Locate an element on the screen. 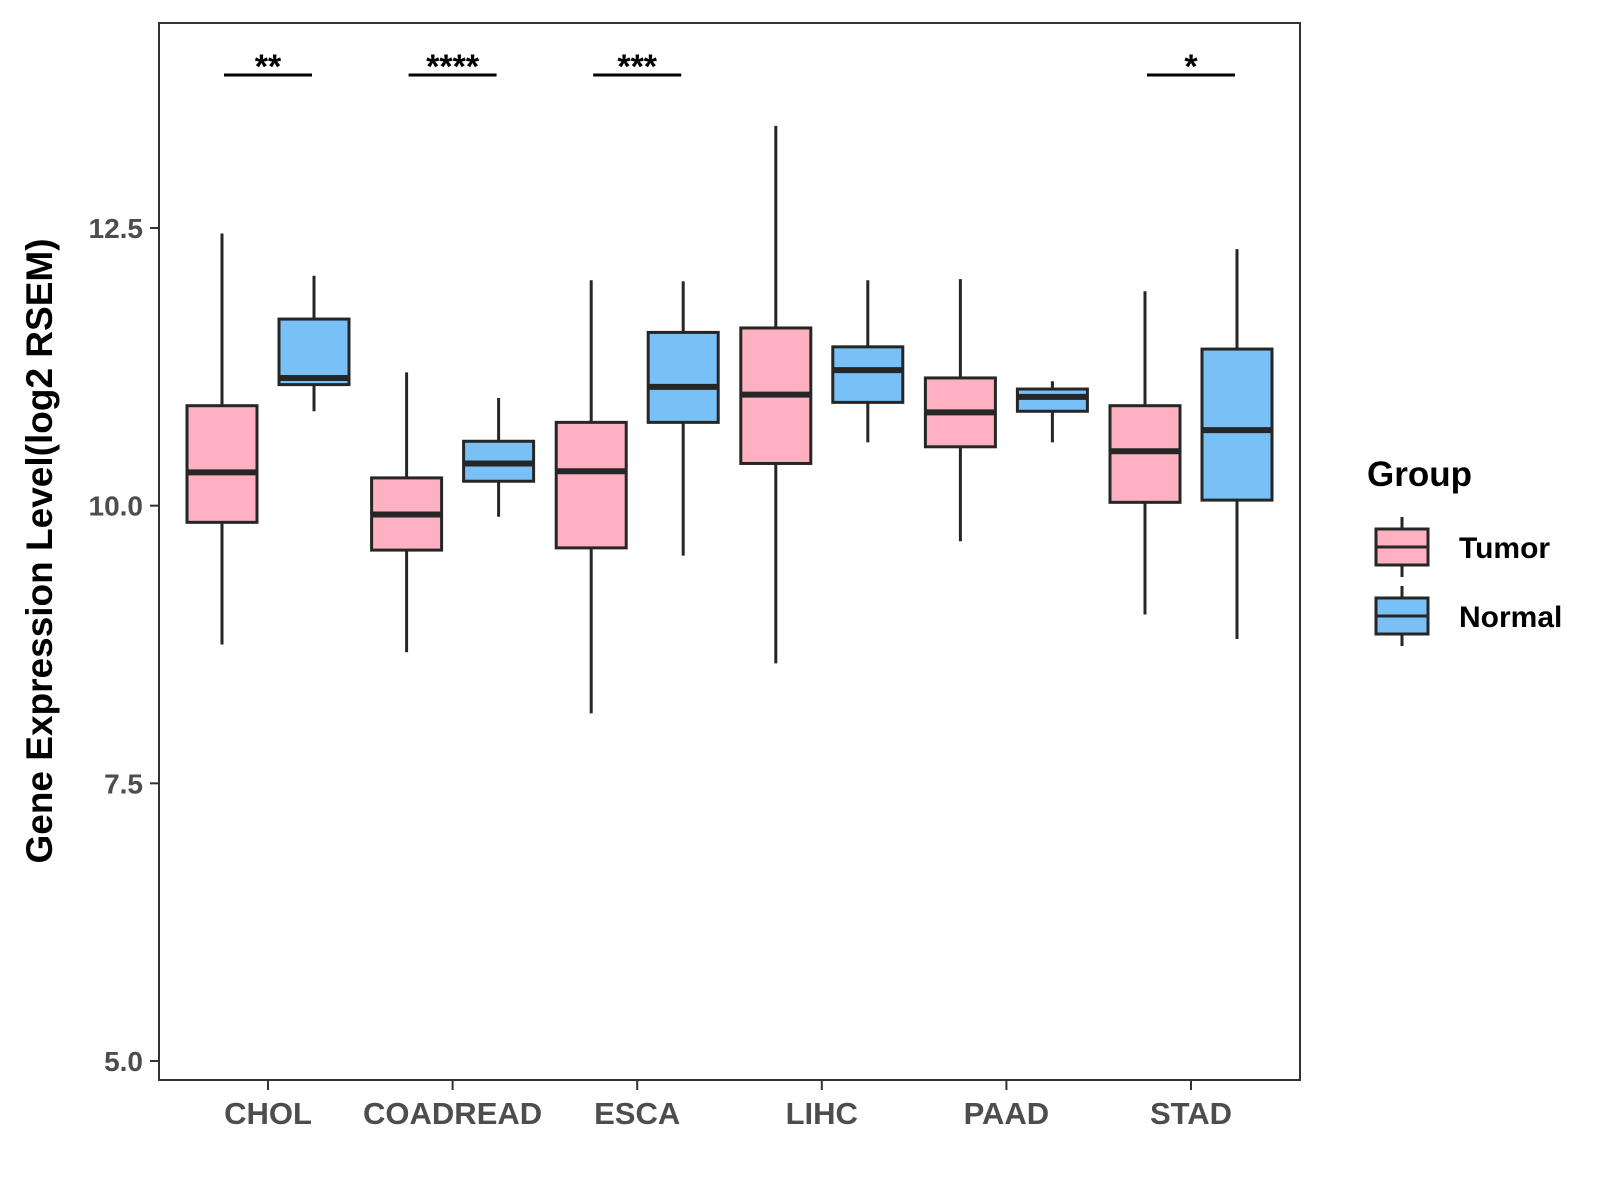 Image resolution: width=1600 pixels, height=1200 pixels. box-normal-chol is located at coordinates (314, 343).